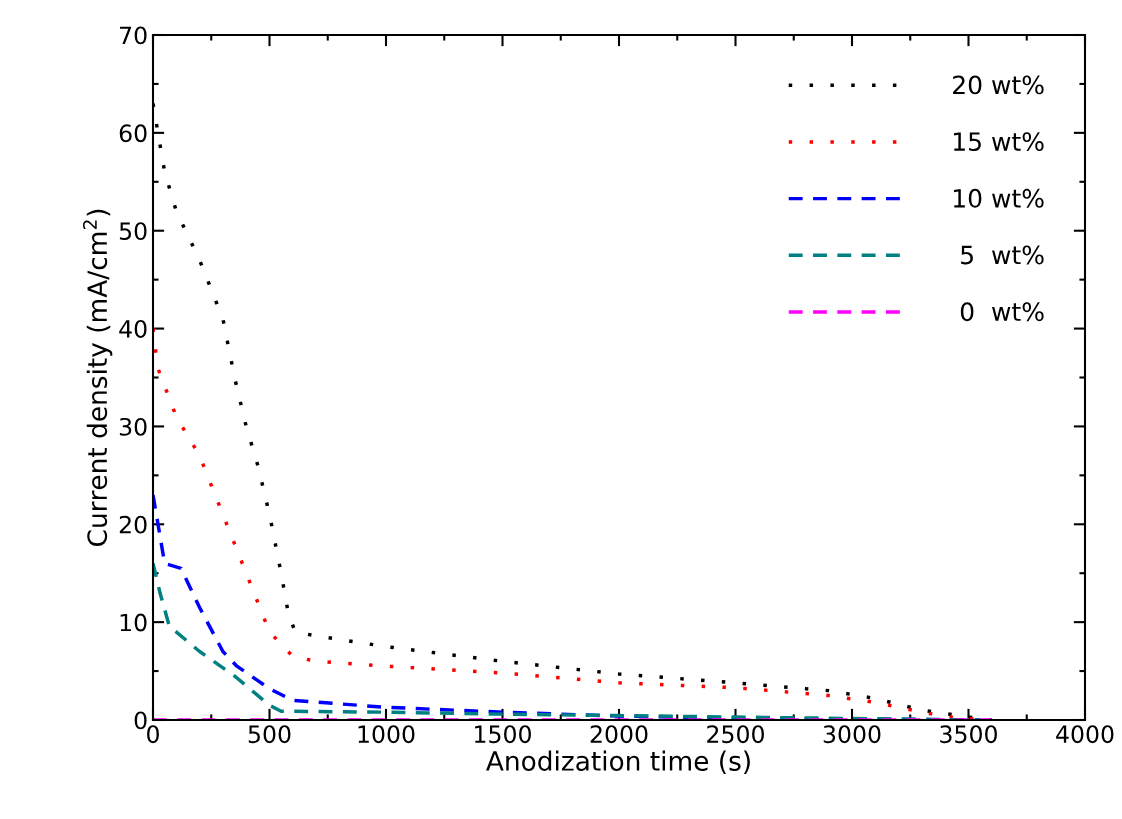 The image size is (1122, 819). What do you see at coordinates (1002, 255) in the screenshot?
I see `legend-label: 5 wt%` at bounding box center [1002, 255].